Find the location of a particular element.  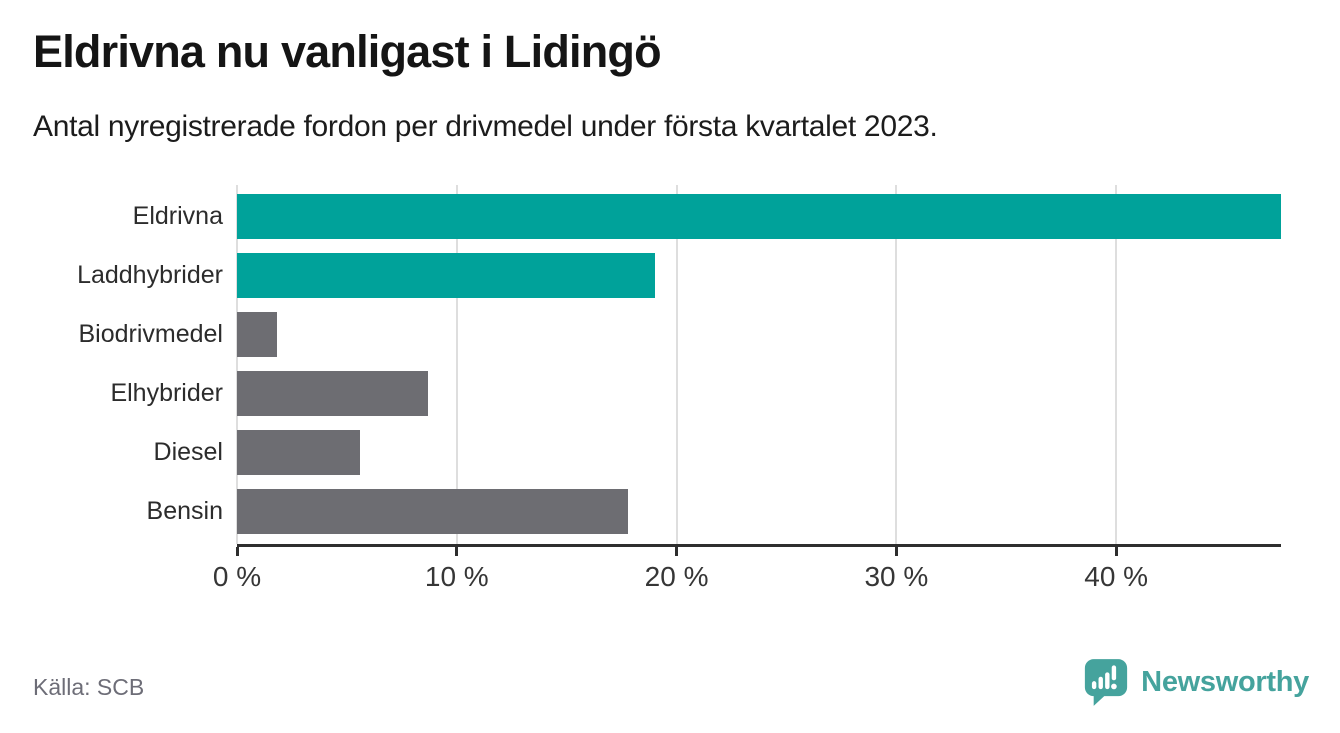

tick-label-10: 10 % is located at coordinates (456, 576).